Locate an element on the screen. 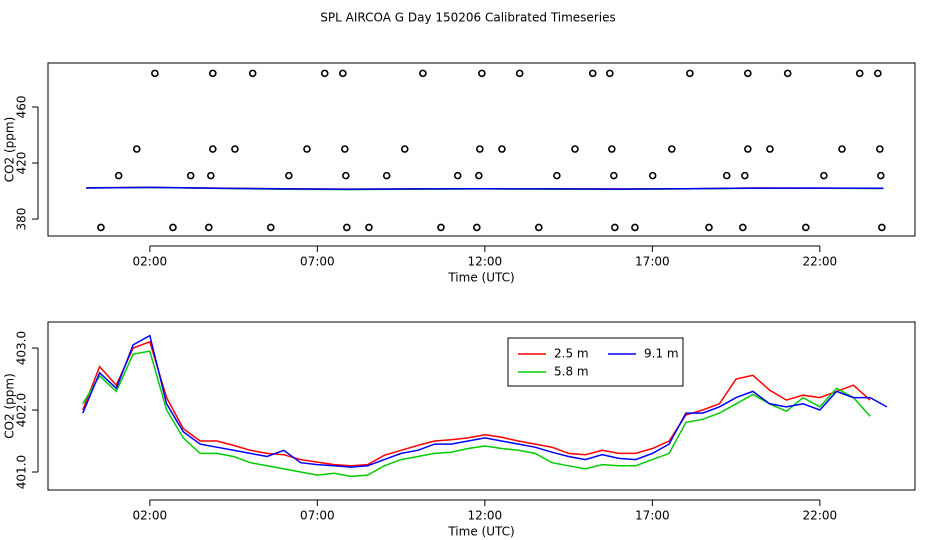 The width and height of the screenshot is (936, 540). y-tick-label: 402.0 is located at coordinates (22, 410).